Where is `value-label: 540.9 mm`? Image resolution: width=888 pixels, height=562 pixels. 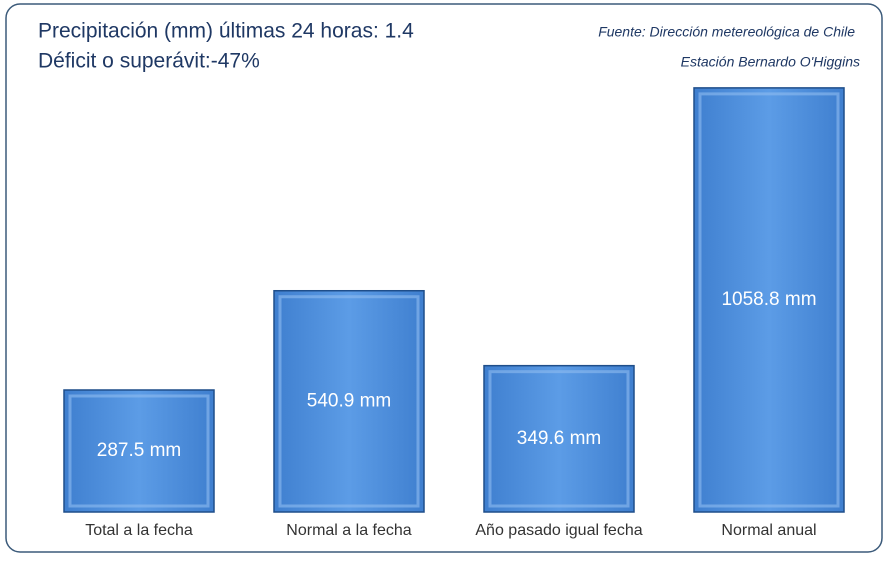 value-label: 540.9 mm is located at coordinates (349, 400).